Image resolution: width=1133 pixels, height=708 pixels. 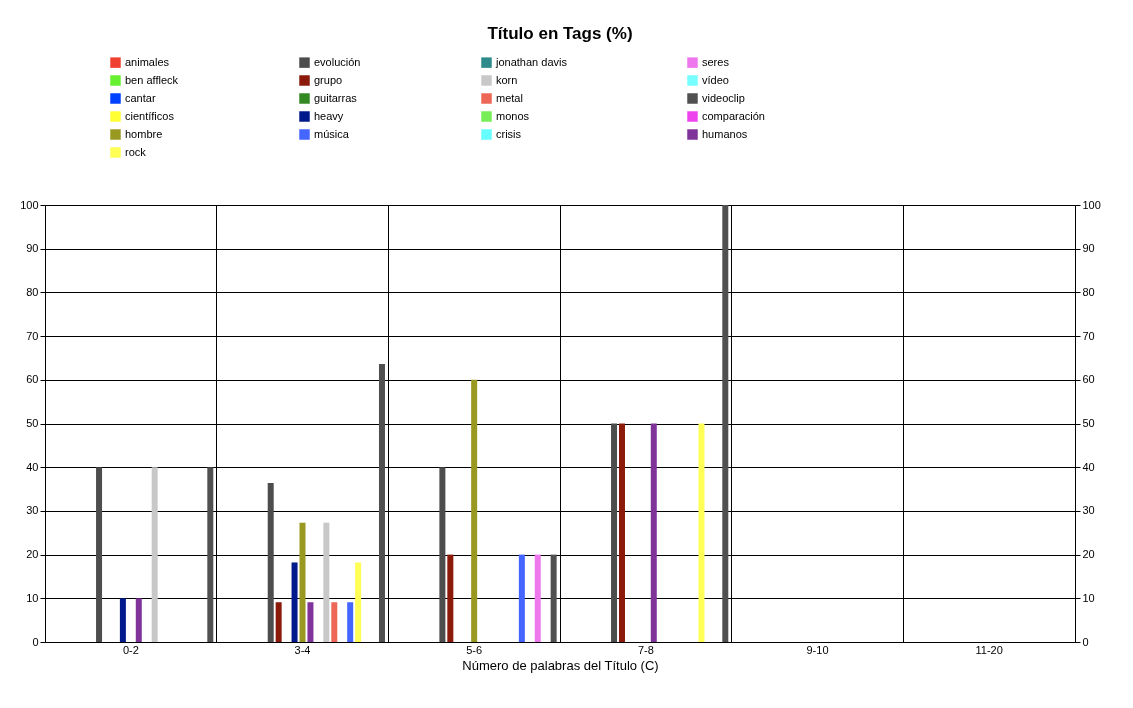 What do you see at coordinates (32, 554) in the screenshot?
I see `y-tick-label: 20` at bounding box center [32, 554].